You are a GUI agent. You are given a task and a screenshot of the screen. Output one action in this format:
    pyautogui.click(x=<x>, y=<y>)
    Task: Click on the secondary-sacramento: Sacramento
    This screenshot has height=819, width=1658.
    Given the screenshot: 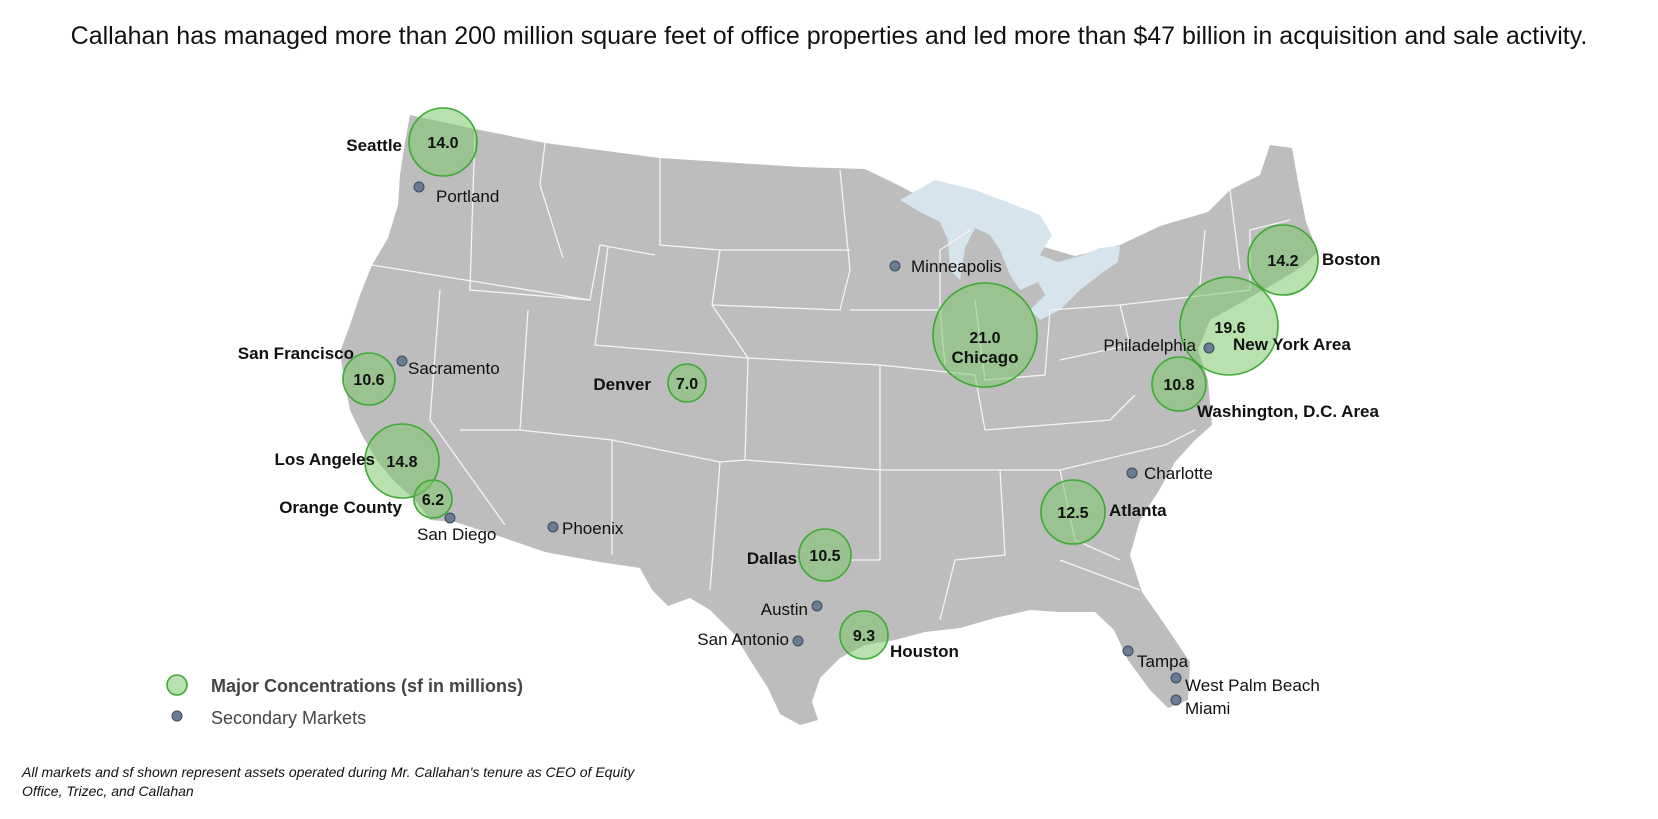 What is the action you would take?
    pyautogui.click(x=448, y=366)
    